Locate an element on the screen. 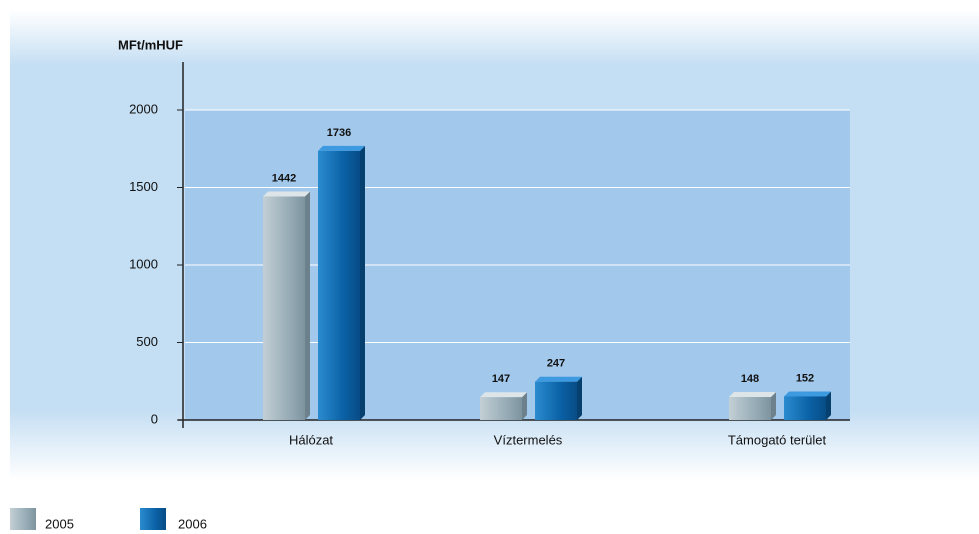 The image size is (979, 534). data-label: 1442 is located at coordinates (284, 178).